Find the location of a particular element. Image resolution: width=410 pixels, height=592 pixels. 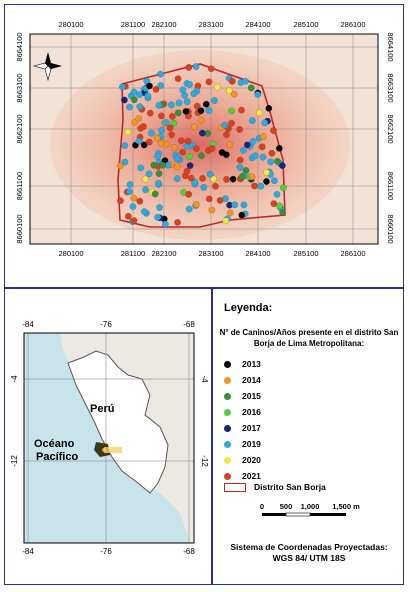

legend-item-2020: 2020 is located at coordinates (242, 460).